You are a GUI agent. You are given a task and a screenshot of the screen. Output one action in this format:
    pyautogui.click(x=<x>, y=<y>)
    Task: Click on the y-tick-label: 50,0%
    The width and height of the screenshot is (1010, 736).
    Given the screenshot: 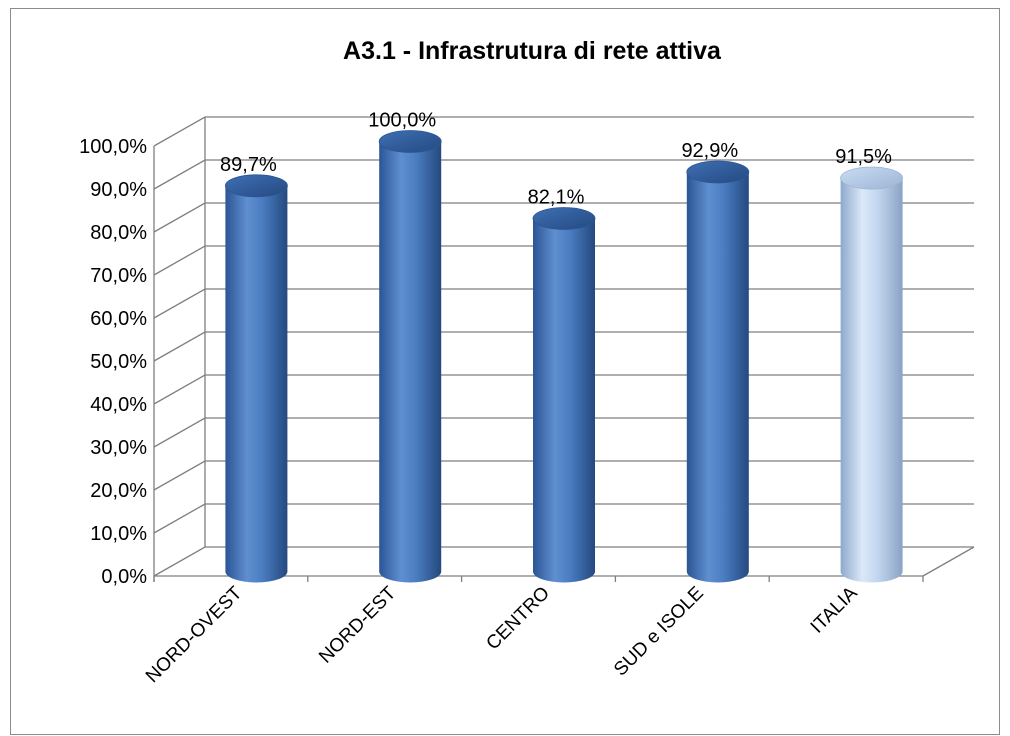 What is the action you would take?
    pyautogui.click(x=118, y=362)
    